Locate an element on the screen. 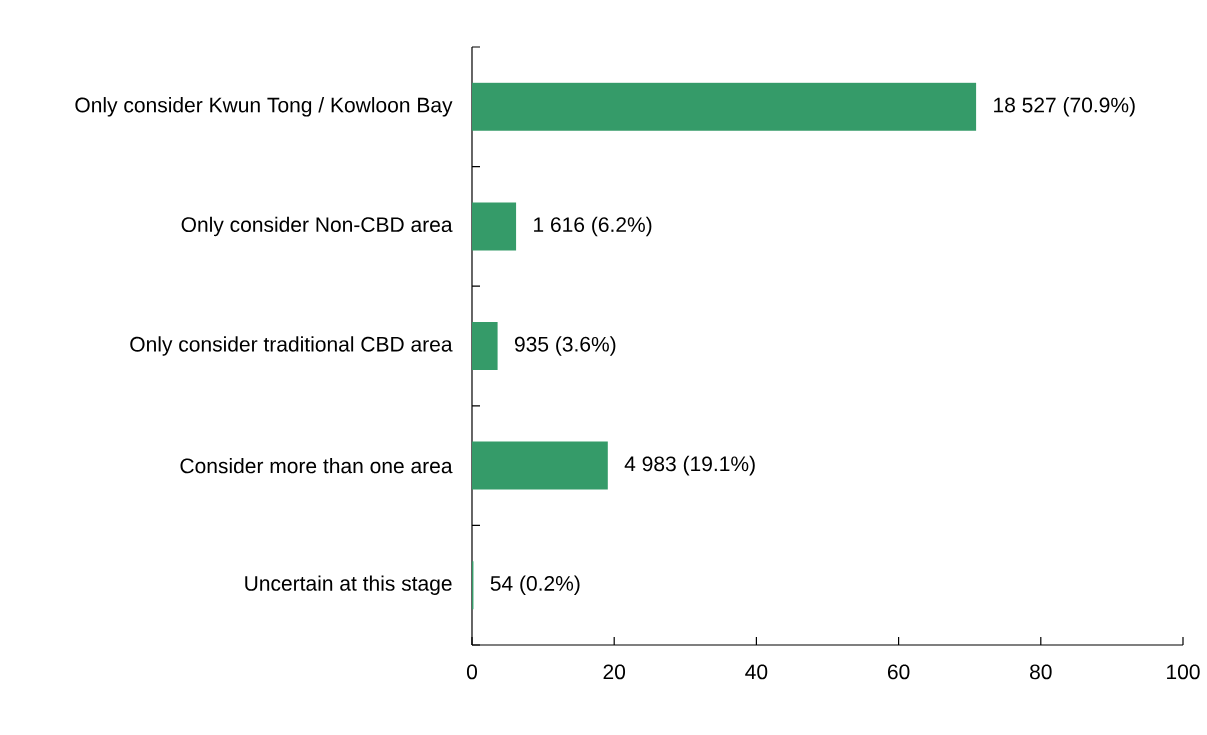 This screenshot has width=1207, height=735. y-tick-label: Consider more than one area is located at coordinates (316, 465).